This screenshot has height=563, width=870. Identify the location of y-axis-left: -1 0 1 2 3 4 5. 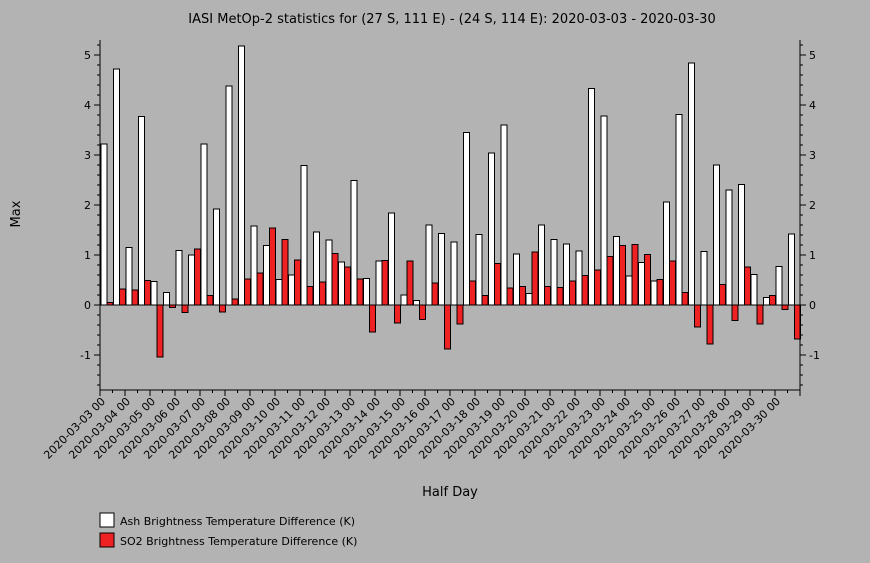
(90, 215).